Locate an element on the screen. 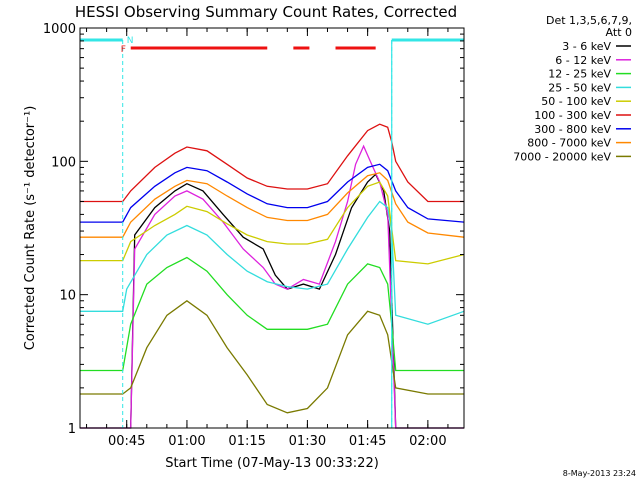 The width and height of the screenshot is (640, 480). legend-header: Det 1,3,5,6,7,9, is located at coordinates (589, 20).